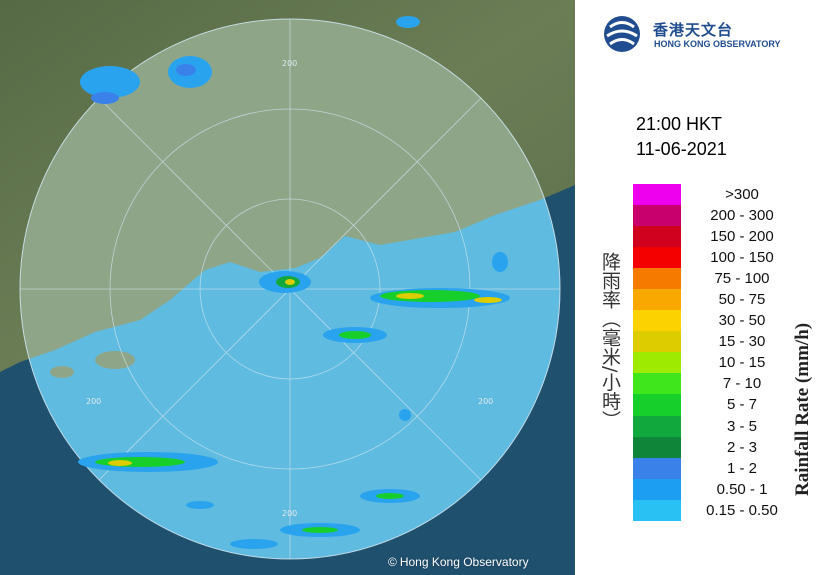 The image size is (823, 575). What do you see at coordinates (742, 216) in the screenshot?
I see `legend-range-label: 200 - 300` at bounding box center [742, 216].